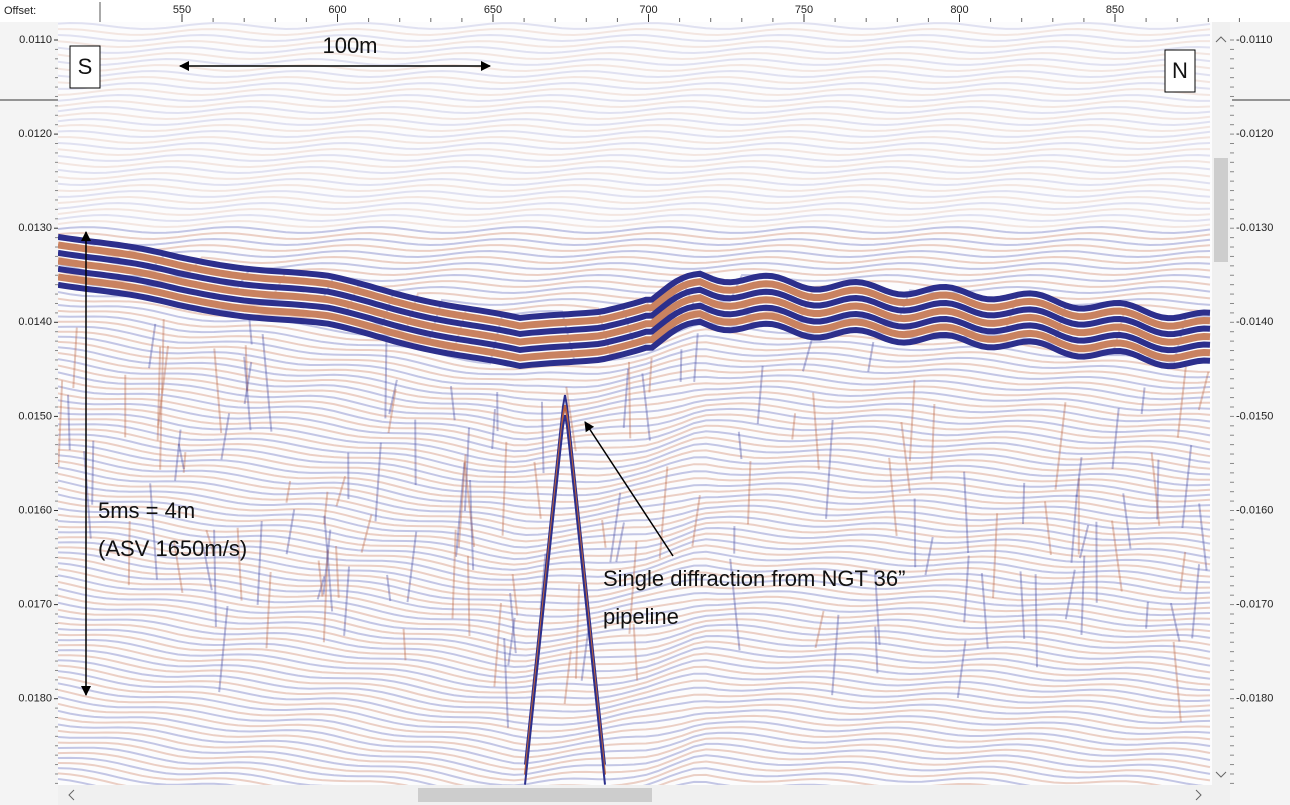 This screenshot has width=1290, height=805. What do you see at coordinates (1198, 795) in the screenshot?
I see `scroll-right` at bounding box center [1198, 795].